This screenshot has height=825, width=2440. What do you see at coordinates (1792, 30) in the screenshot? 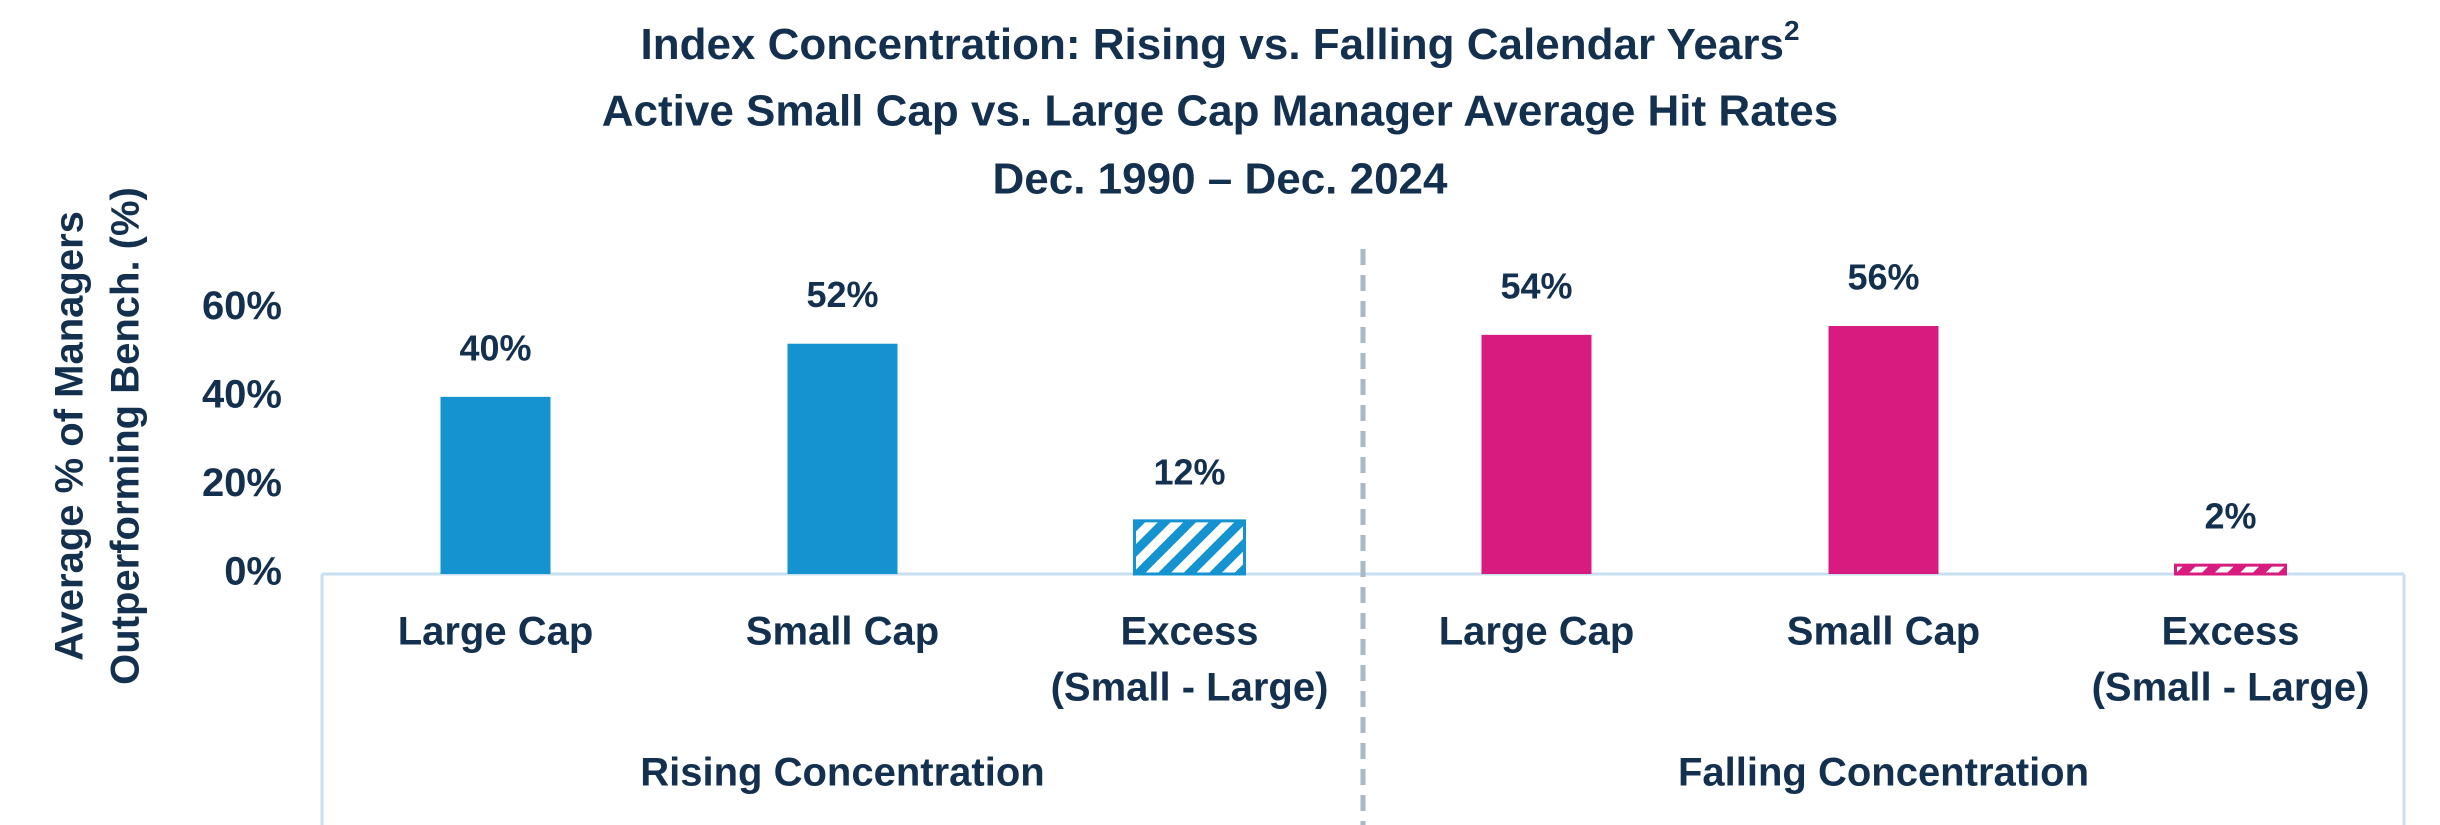
I see `title-superscript: 2` at bounding box center [1792, 30].